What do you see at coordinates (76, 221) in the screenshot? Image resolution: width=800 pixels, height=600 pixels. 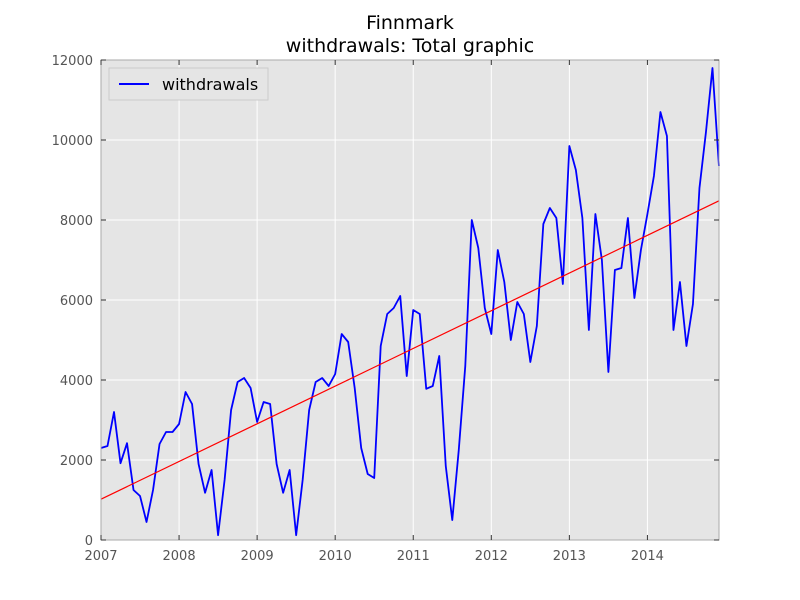 I see `y-tick-label: 8000` at bounding box center [76, 221].